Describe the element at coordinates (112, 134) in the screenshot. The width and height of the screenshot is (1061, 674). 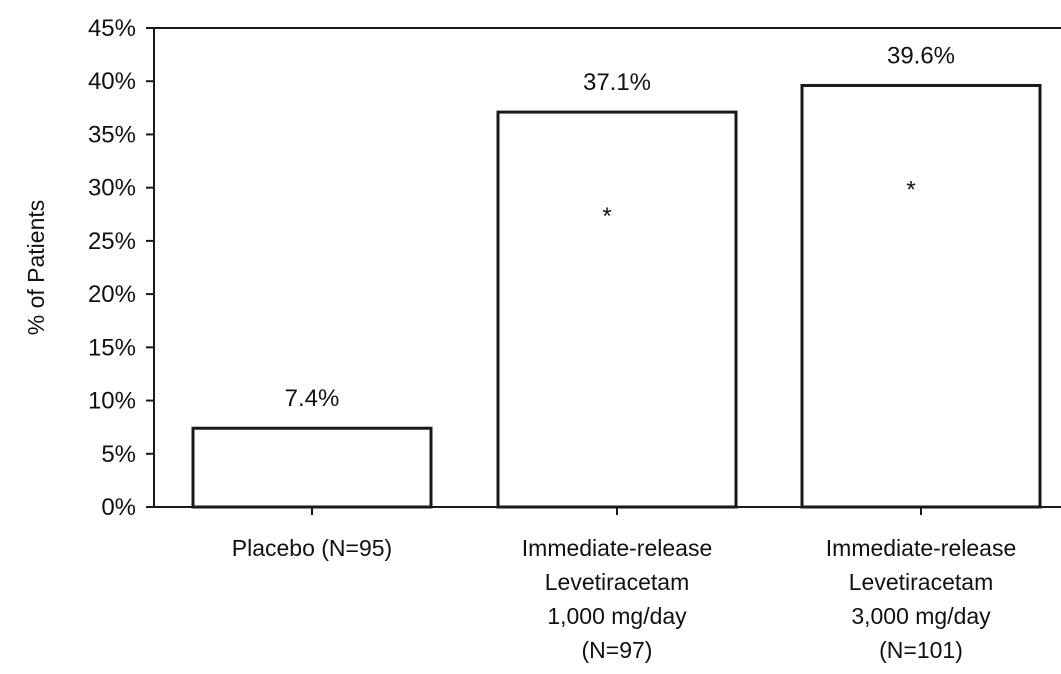
I see `y-tick-label: 35%` at that location.